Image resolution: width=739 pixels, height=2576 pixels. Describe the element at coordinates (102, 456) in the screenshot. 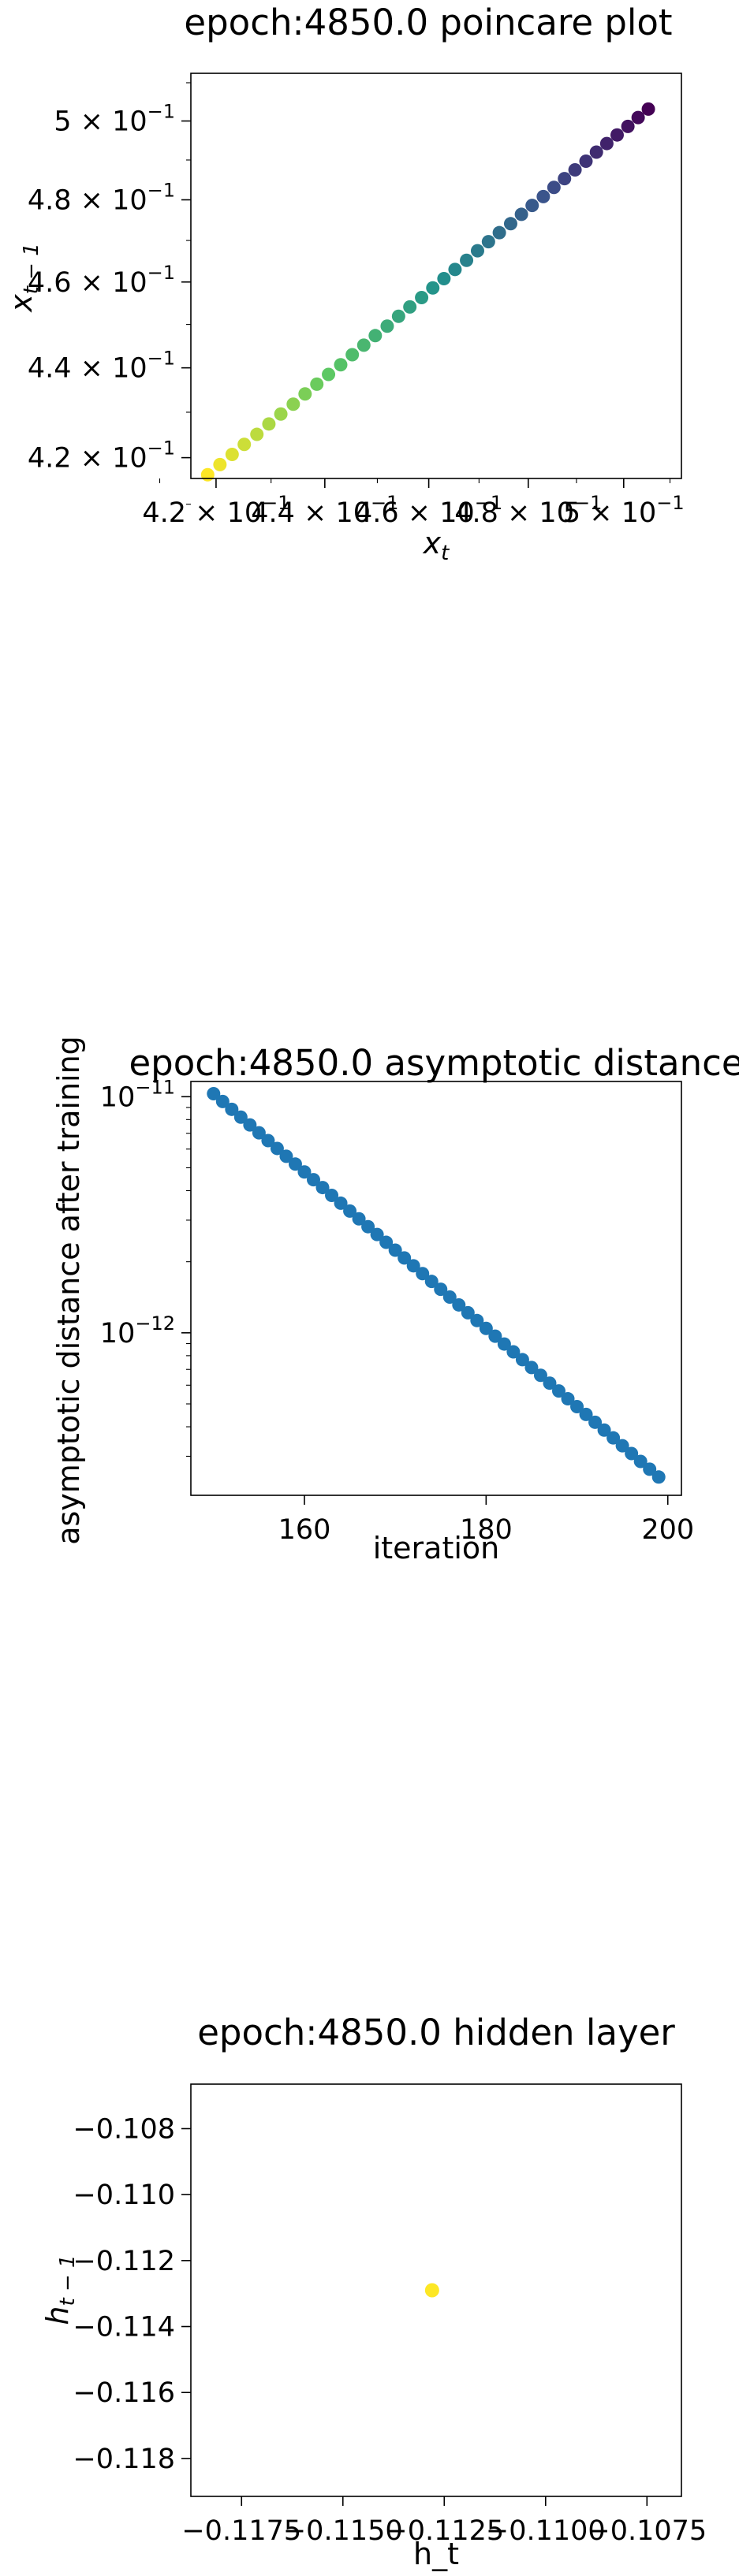

I see `y-tick-label: 4.2 × 10⁻¹` at that location.